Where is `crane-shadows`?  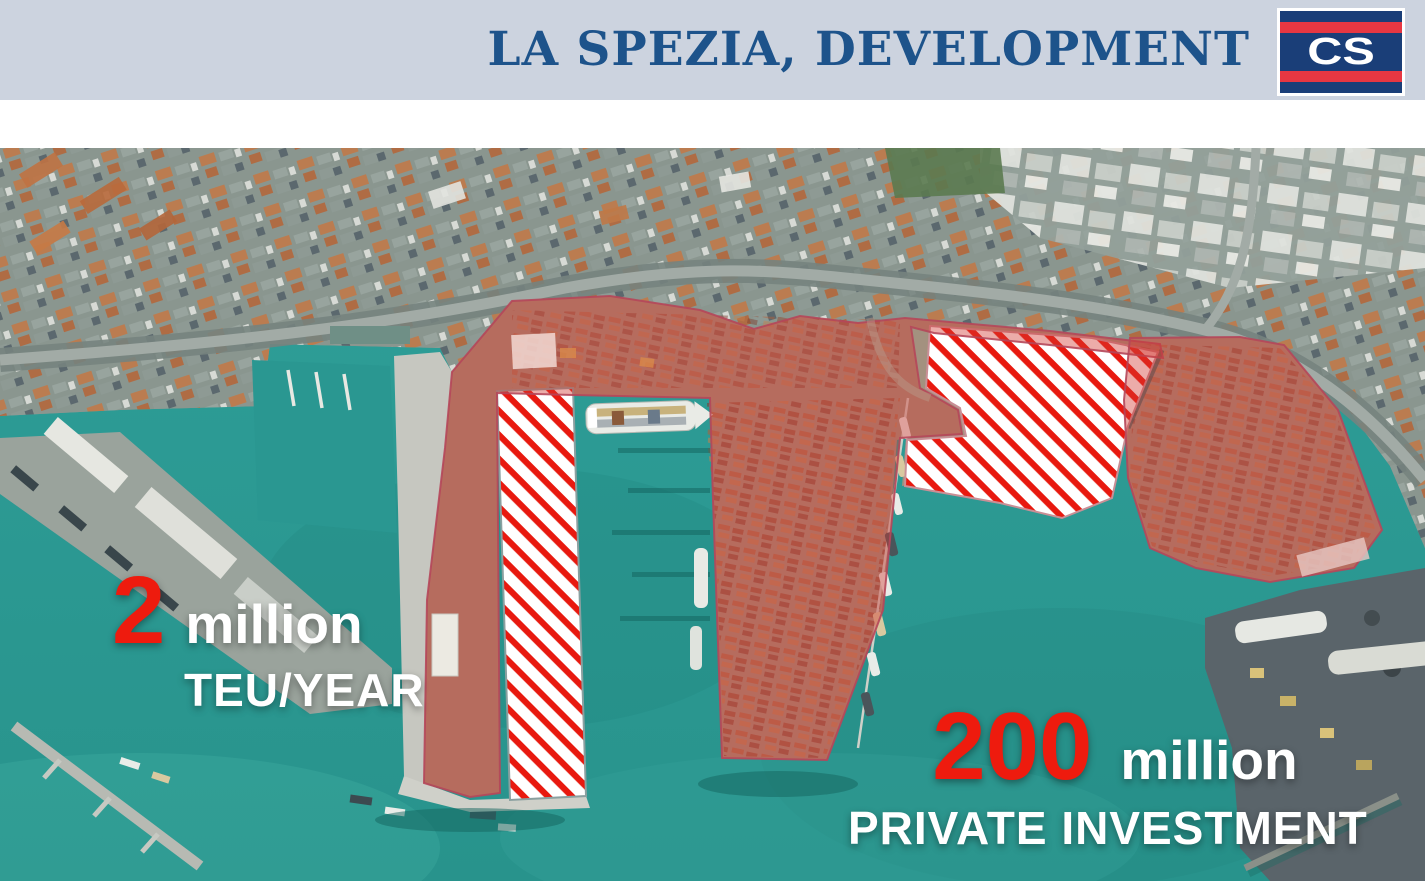
crane-shadows is located at coordinates (616, 640).